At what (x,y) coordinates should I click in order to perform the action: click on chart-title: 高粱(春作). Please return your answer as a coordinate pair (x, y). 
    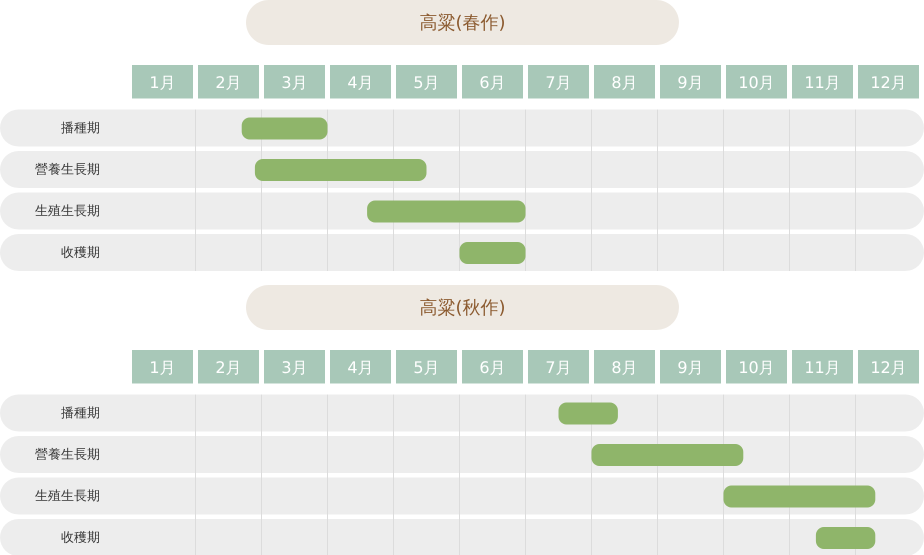
    Looking at the image, I should click on (462, 23).